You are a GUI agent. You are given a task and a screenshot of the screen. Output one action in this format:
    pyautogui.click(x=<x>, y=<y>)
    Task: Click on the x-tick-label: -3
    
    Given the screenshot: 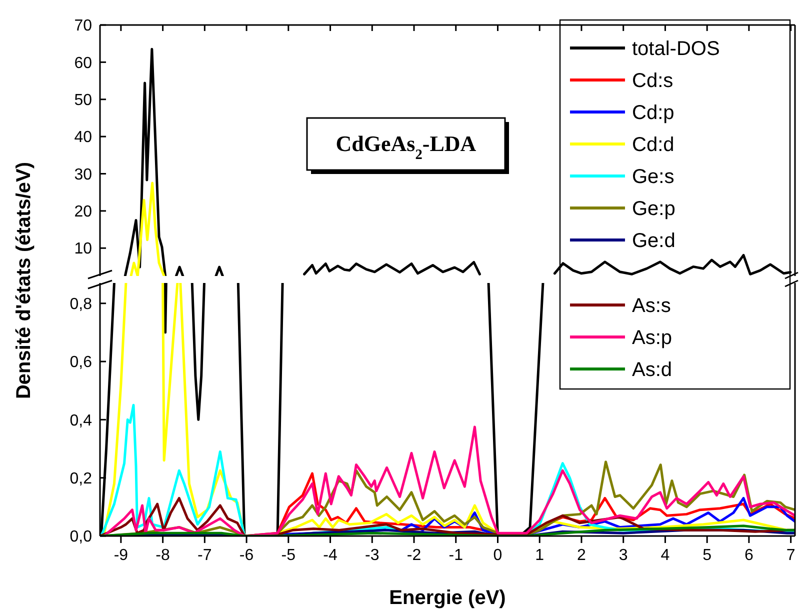 What is the action you would take?
    pyautogui.click(x=372, y=555)
    